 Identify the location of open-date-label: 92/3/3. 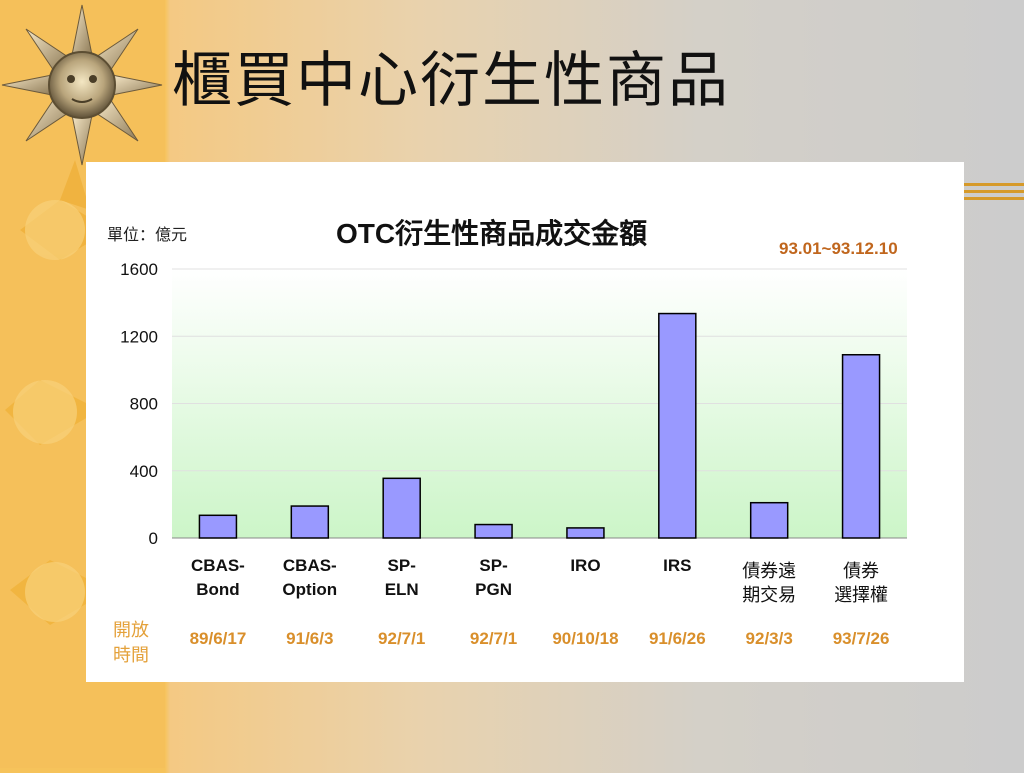
(769, 638).